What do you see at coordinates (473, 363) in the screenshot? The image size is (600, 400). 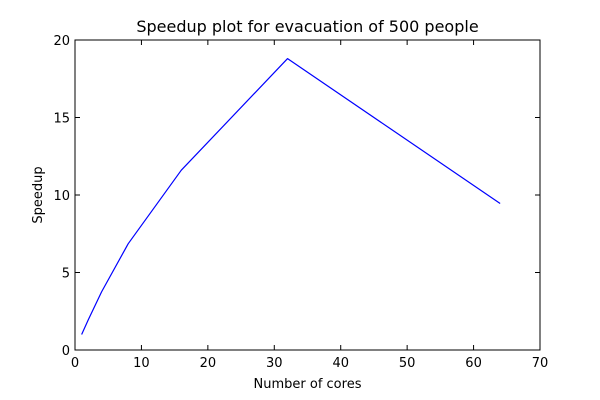 I see `x-tick-label: 60` at bounding box center [473, 363].